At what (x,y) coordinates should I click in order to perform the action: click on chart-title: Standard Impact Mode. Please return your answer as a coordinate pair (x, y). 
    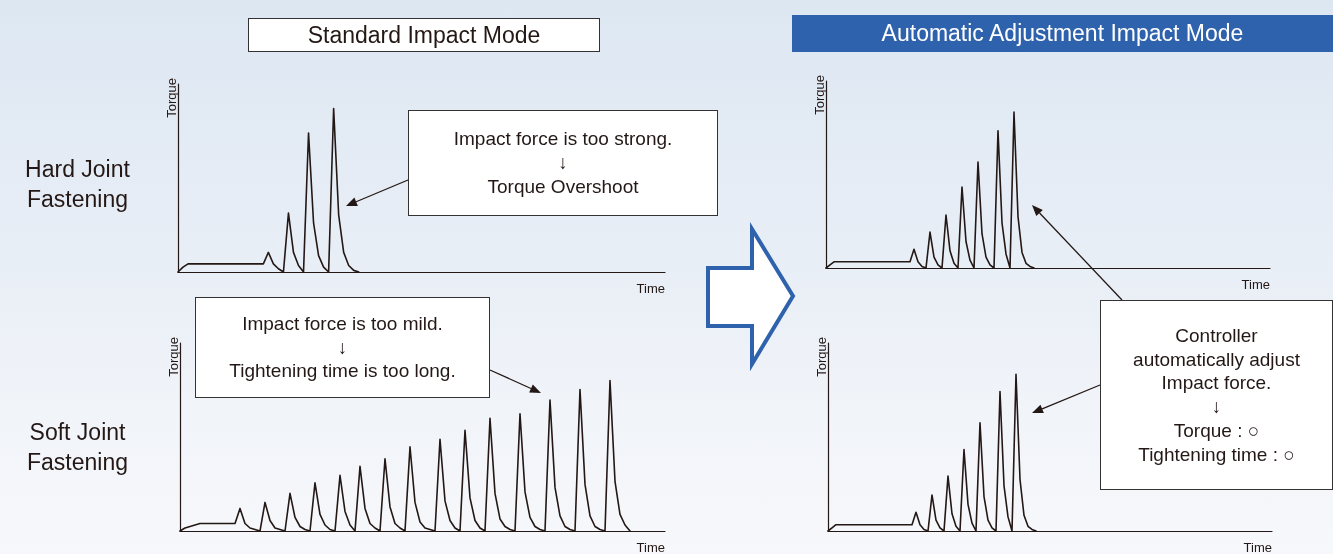
    Looking at the image, I should click on (424, 35).